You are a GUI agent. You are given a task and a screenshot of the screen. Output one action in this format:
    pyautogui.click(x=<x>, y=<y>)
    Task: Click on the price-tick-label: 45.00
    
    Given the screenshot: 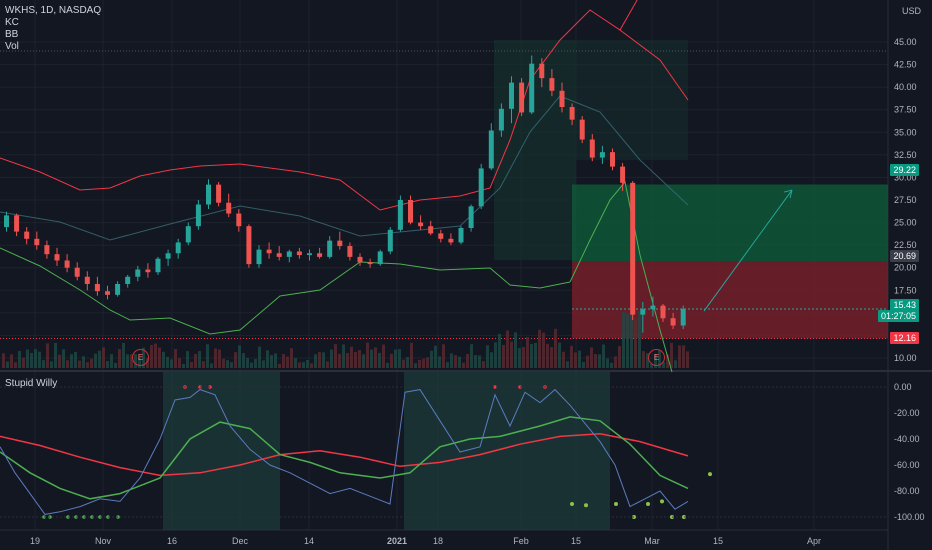 What is the action you would take?
    pyautogui.click(x=905, y=42)
    